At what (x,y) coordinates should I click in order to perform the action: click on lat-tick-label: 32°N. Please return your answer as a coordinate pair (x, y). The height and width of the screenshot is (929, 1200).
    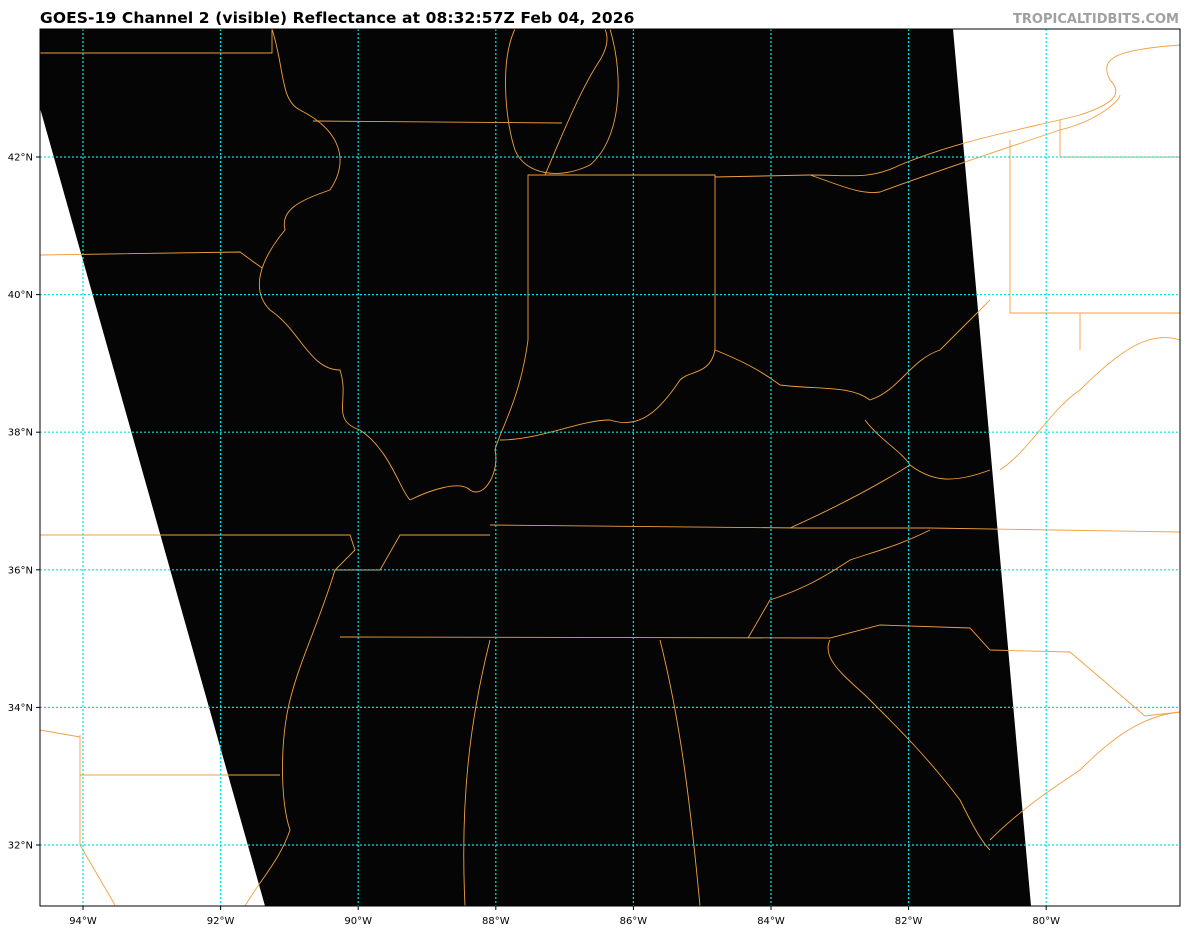
    Looking at the image, I should click on (20, 846).